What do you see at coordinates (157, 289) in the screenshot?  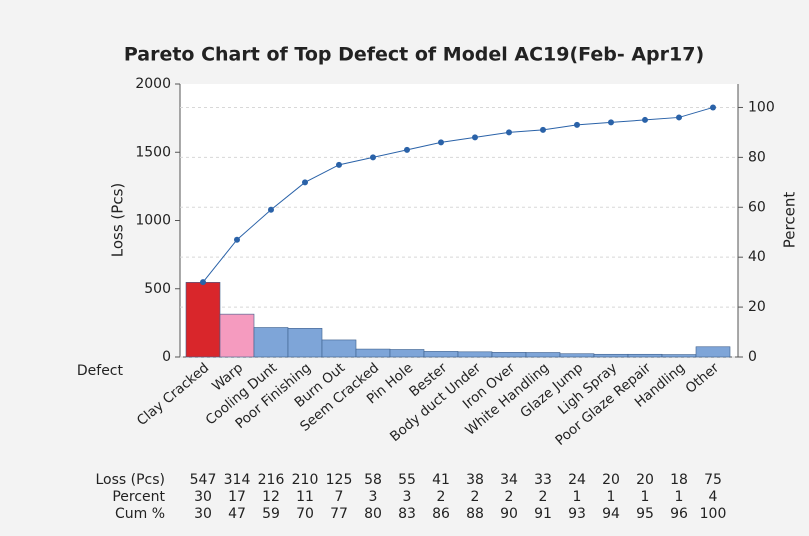 I see `y-tick-label: 500` at bounding box center [157, 289].